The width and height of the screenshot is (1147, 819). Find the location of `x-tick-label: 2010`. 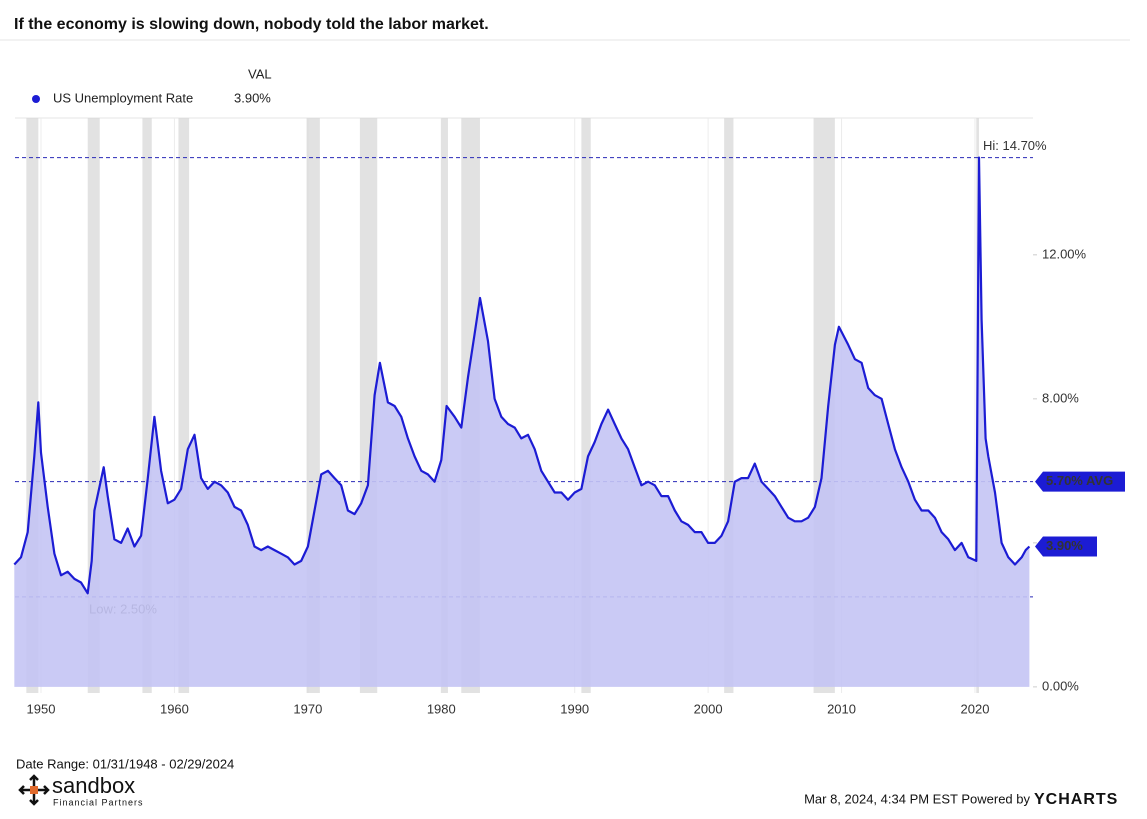

x-tick-label: 2010 is located at coordinates (841, 708).